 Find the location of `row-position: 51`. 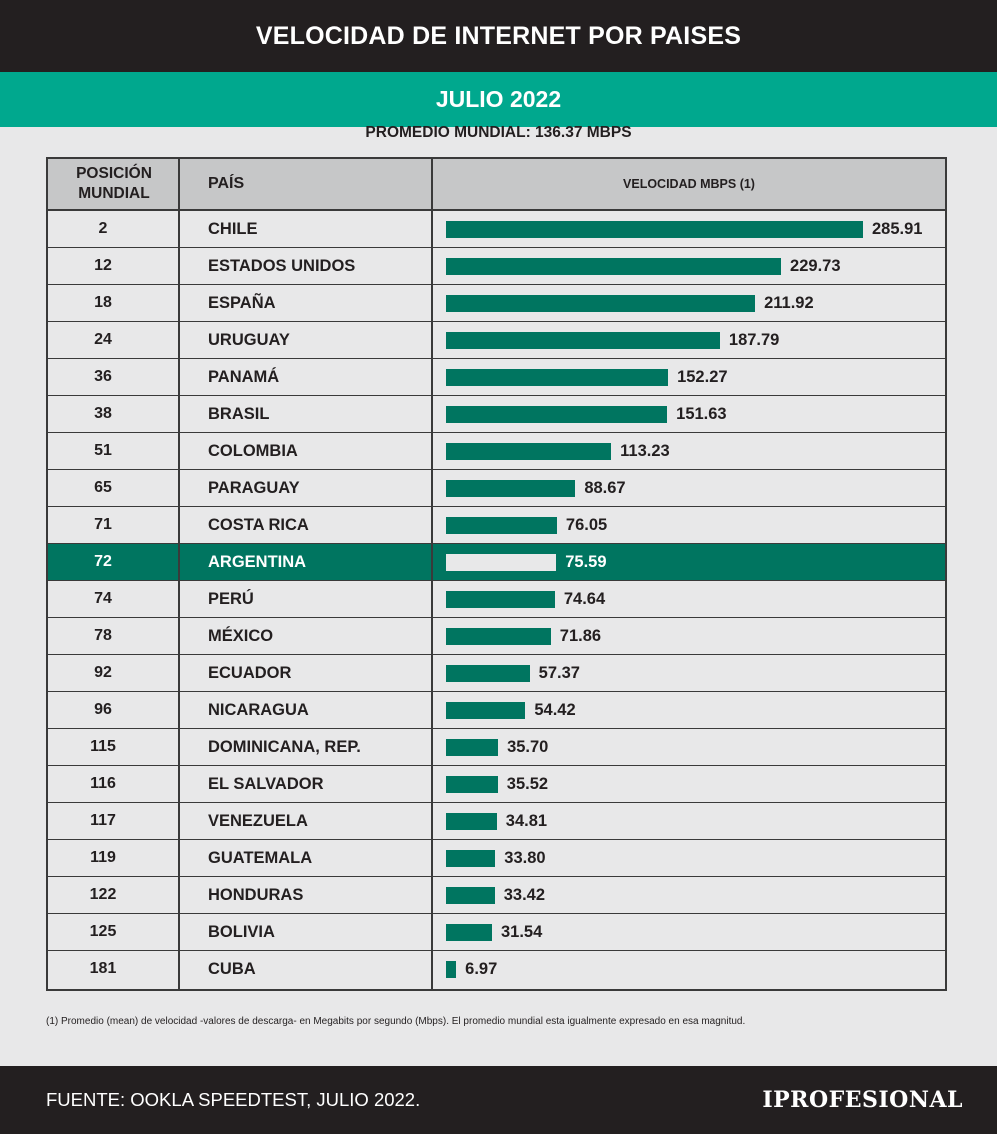

row-position: 51 is located at coordinates (103, 450).